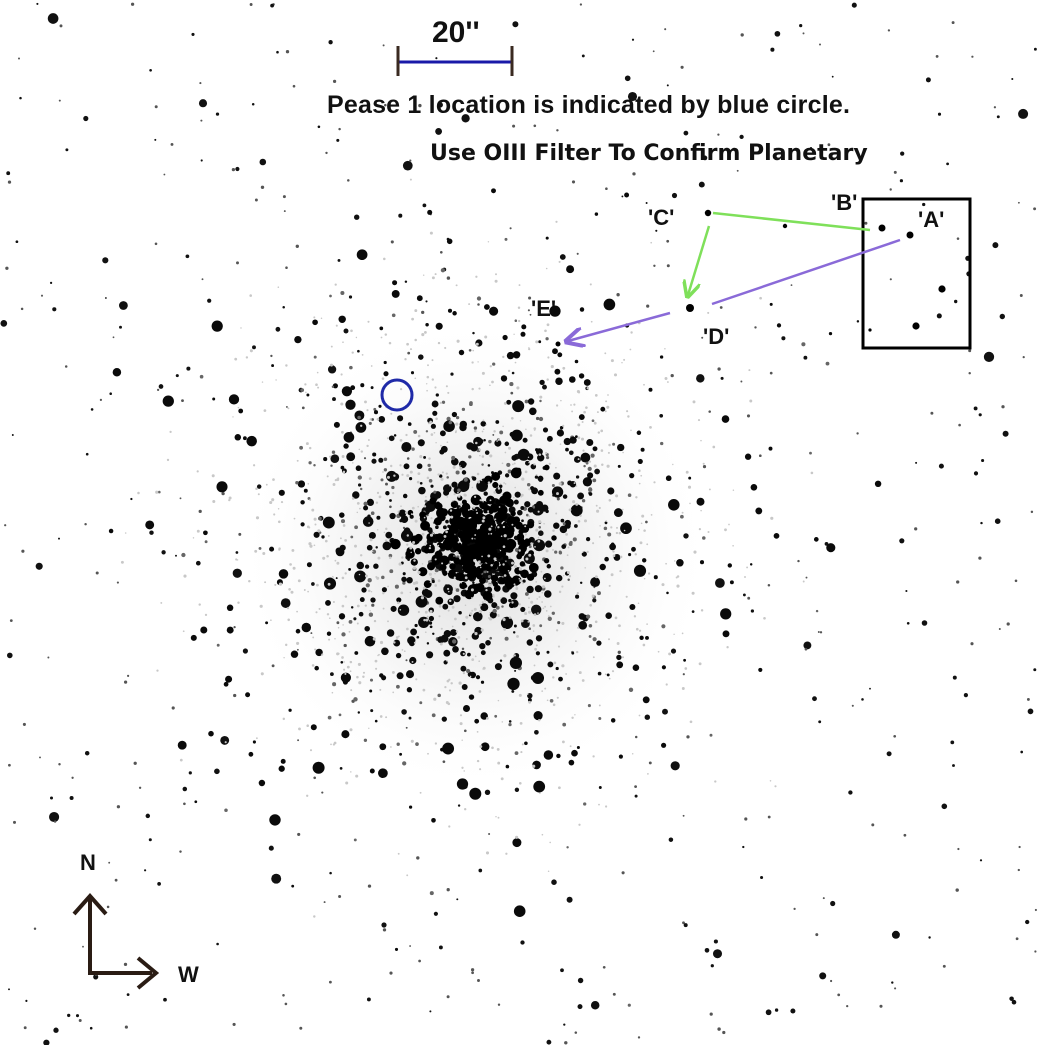 This screenshot has height=1045, width=1040. I want to click on north-label: N, so click(88, 862).